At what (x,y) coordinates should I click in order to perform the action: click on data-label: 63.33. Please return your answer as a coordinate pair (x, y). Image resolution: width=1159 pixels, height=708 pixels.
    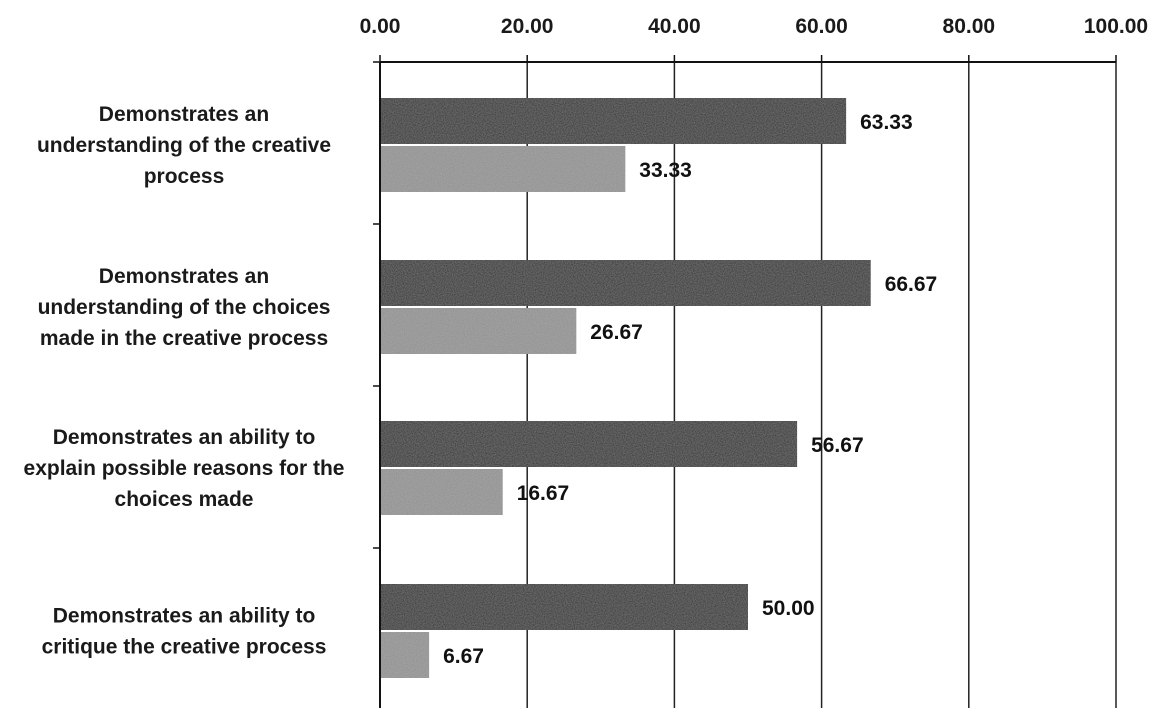
    Looking at the image, I should click on (886, 122).